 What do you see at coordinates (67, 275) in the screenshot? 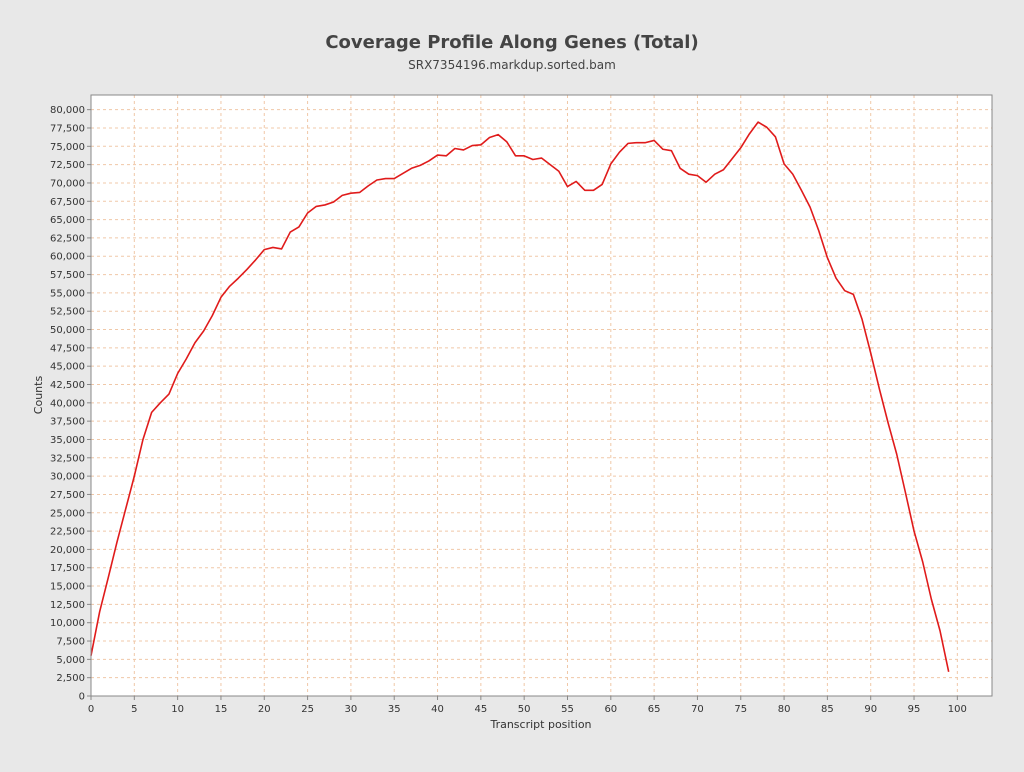
I see `y-tick-label: 57,500` at bounding box center [67, 275].